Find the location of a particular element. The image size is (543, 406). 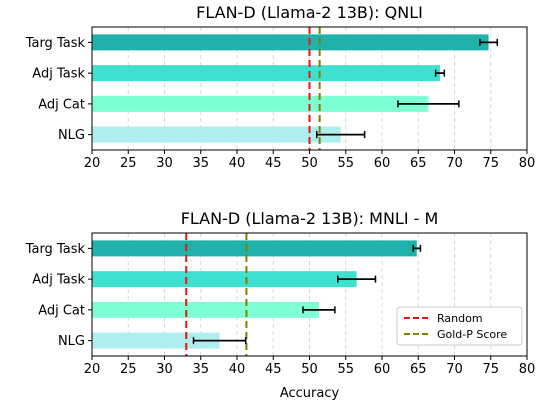

legend-label: Random is located at coordinates (460, 318).